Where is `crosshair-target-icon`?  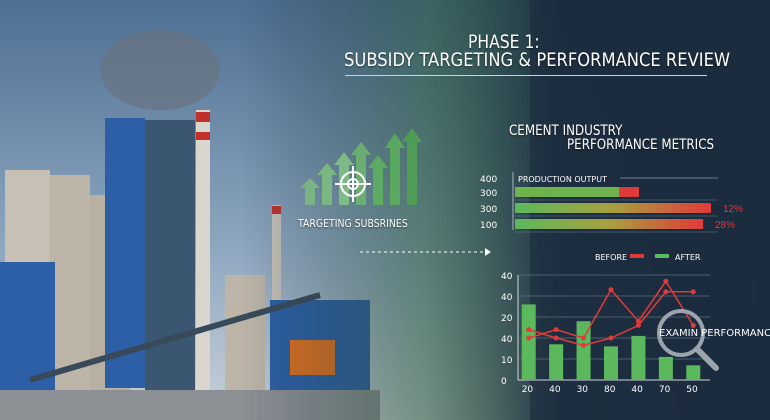
crosshair-target-icon is located at coordinates (353, 184).